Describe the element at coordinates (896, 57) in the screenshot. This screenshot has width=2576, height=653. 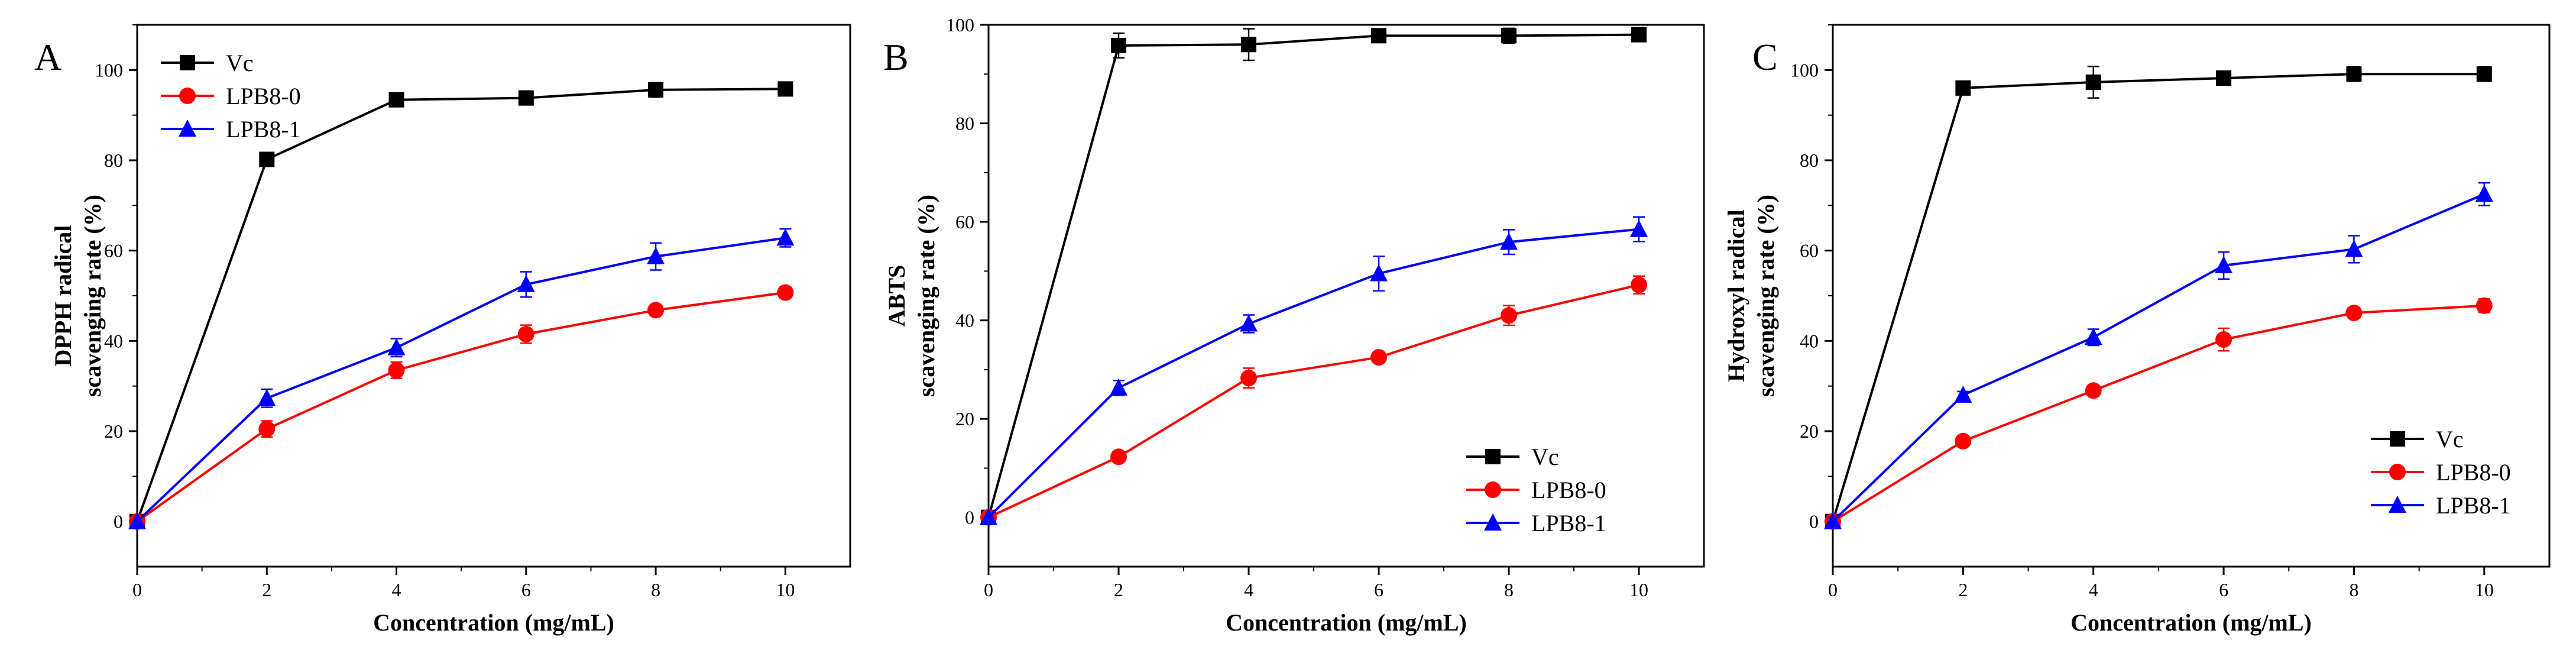
I see `panel-label: B` at that location.